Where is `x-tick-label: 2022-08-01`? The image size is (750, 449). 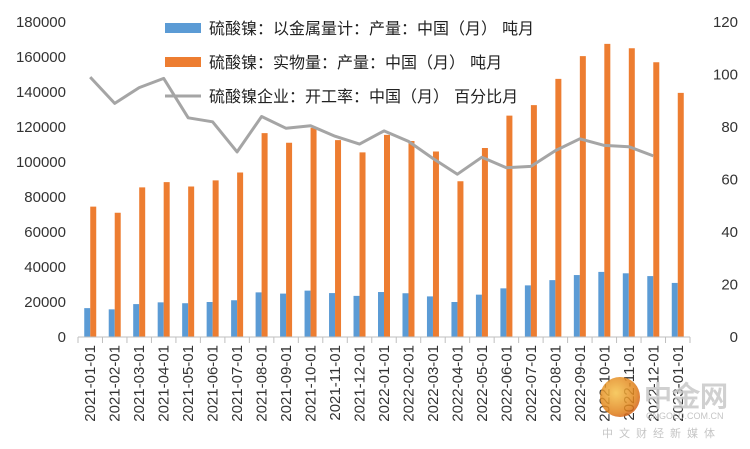
x-tick-label: 2022-08-01 is located at coordinates (555, 383).